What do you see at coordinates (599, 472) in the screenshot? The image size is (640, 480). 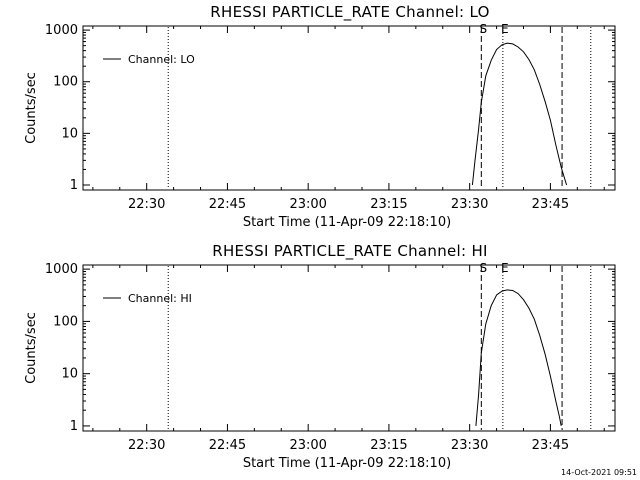 I see `timestamp: 14-Oct-2021 09:51` at bounding box center [599, 472].